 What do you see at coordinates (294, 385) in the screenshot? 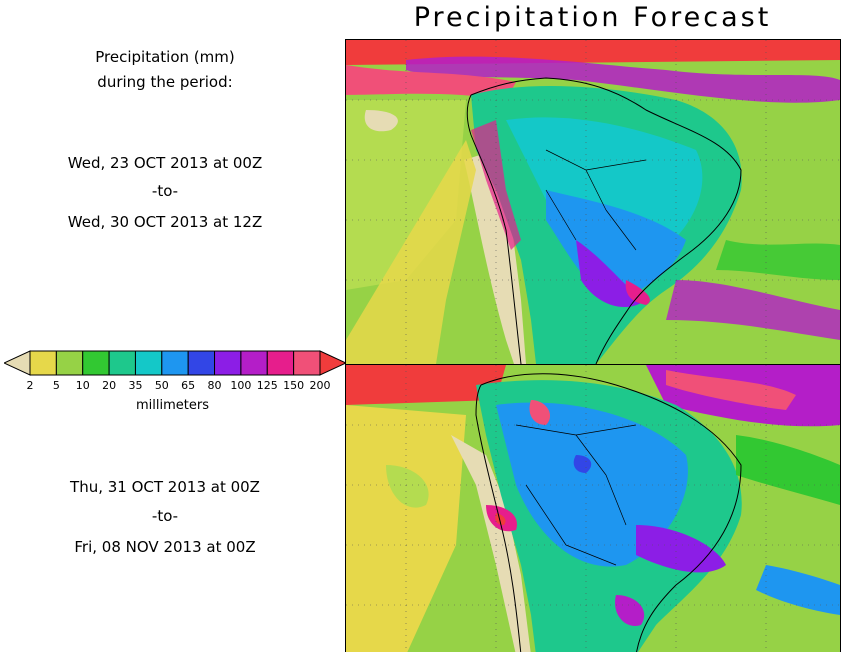
I see `colorbar-tick-label: 150` at bounding box center [294, 385].